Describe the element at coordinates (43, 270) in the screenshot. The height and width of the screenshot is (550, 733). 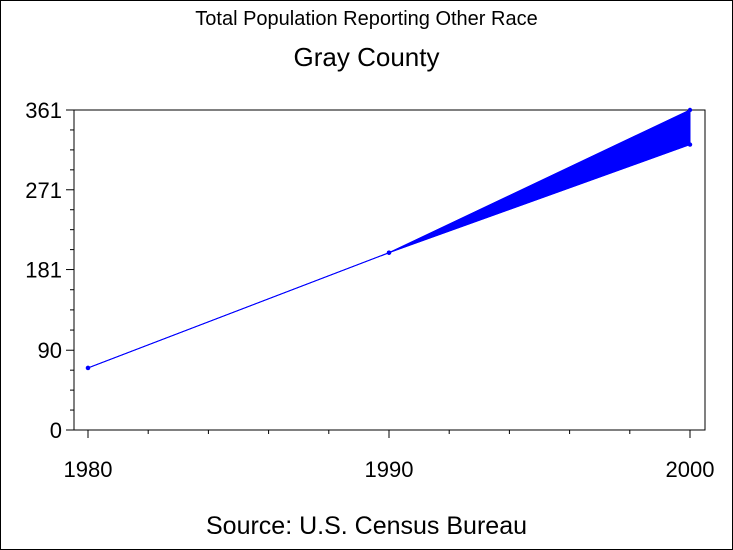
I see `y-tick-label: 181` at that location.